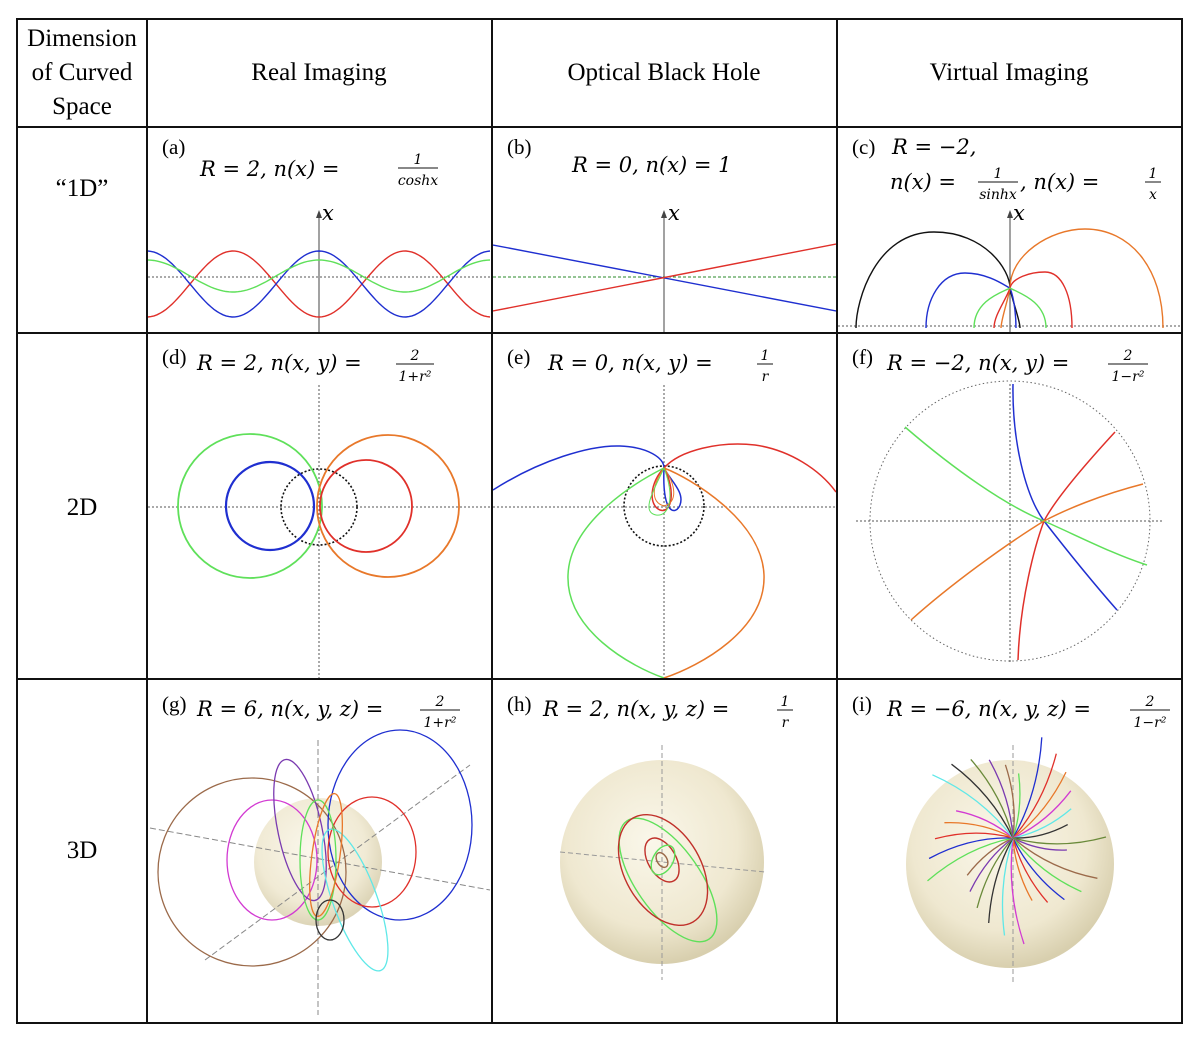  I want to click on panel-g-frac-num: 2, so click(440, 702).